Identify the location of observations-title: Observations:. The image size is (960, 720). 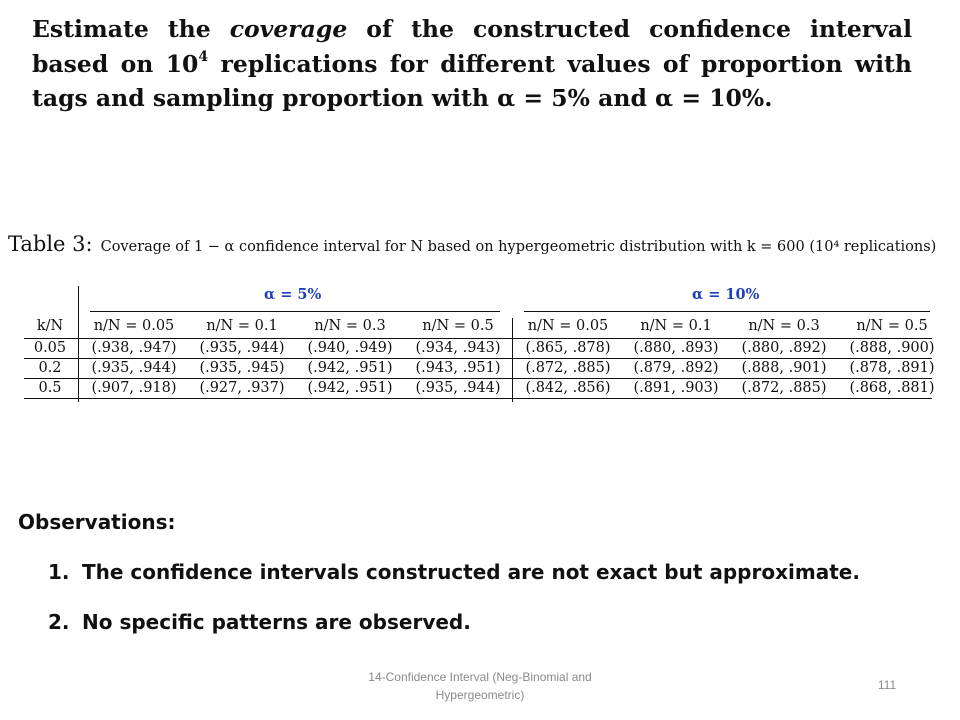
(97, 522).